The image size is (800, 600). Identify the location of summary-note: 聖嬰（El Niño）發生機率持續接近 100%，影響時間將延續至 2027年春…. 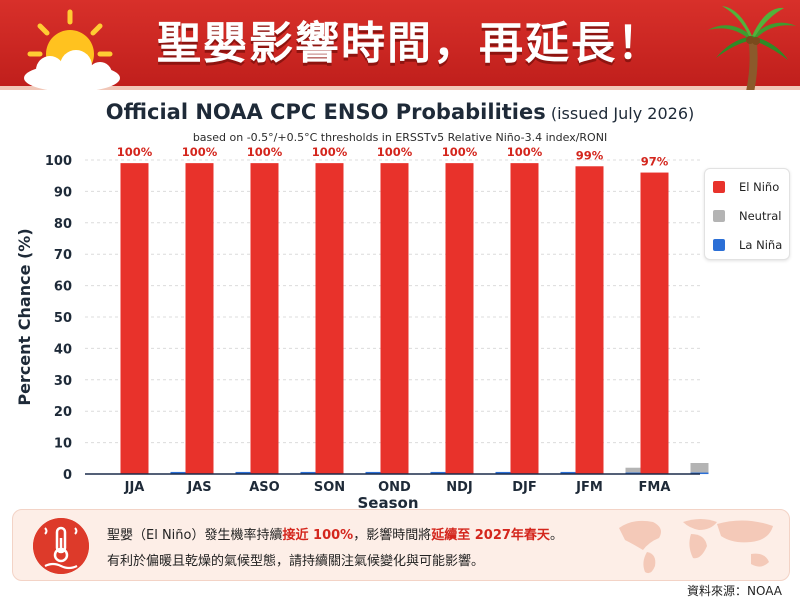
(401, 545).